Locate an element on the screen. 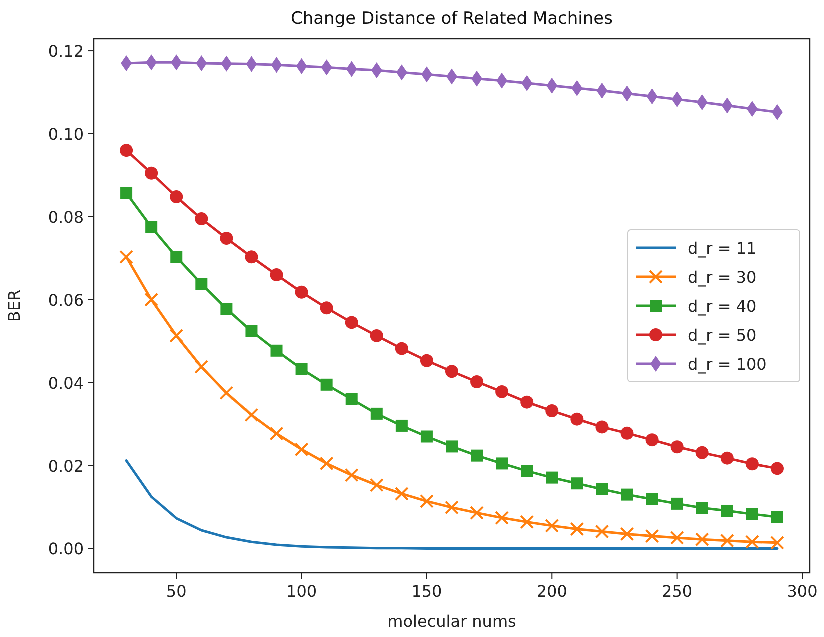  x-tick-label: 250 is located at coordinates (677, 591).